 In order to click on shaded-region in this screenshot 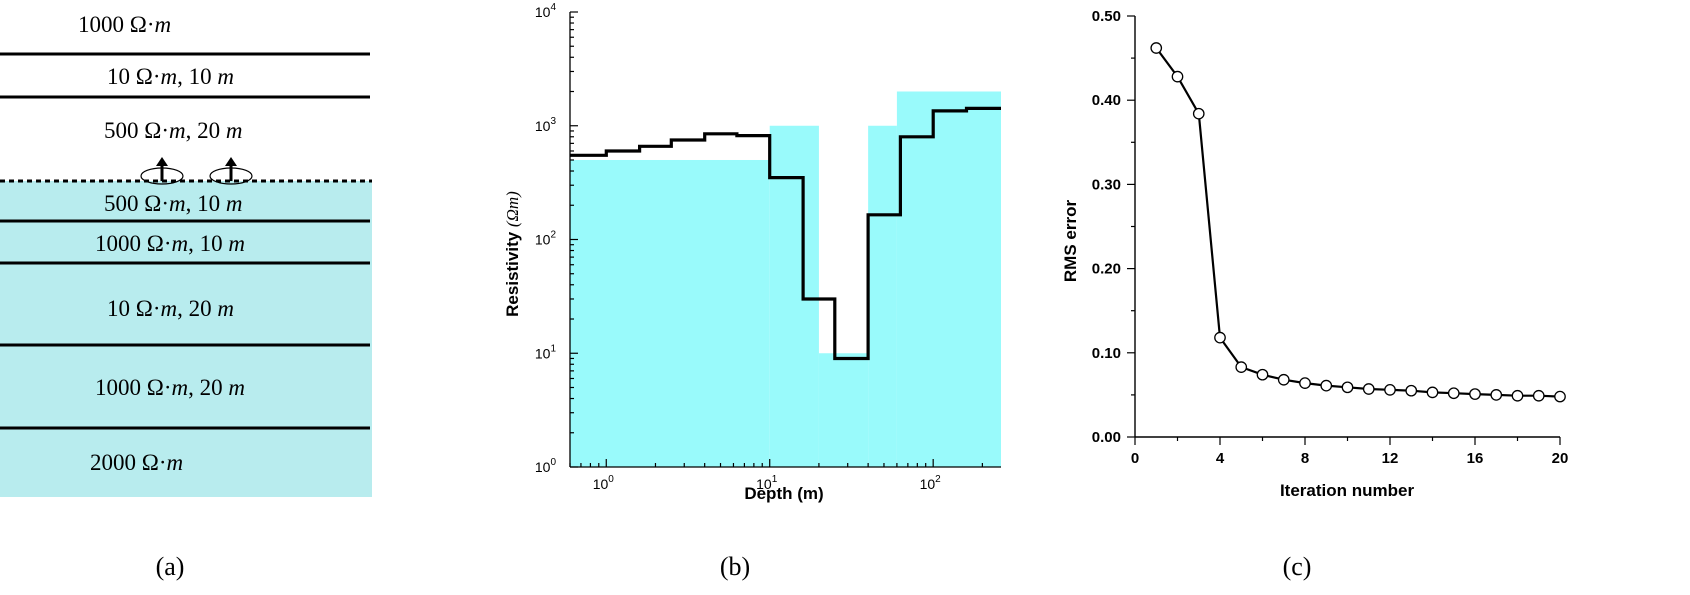, I will do `click(186, 339)`.